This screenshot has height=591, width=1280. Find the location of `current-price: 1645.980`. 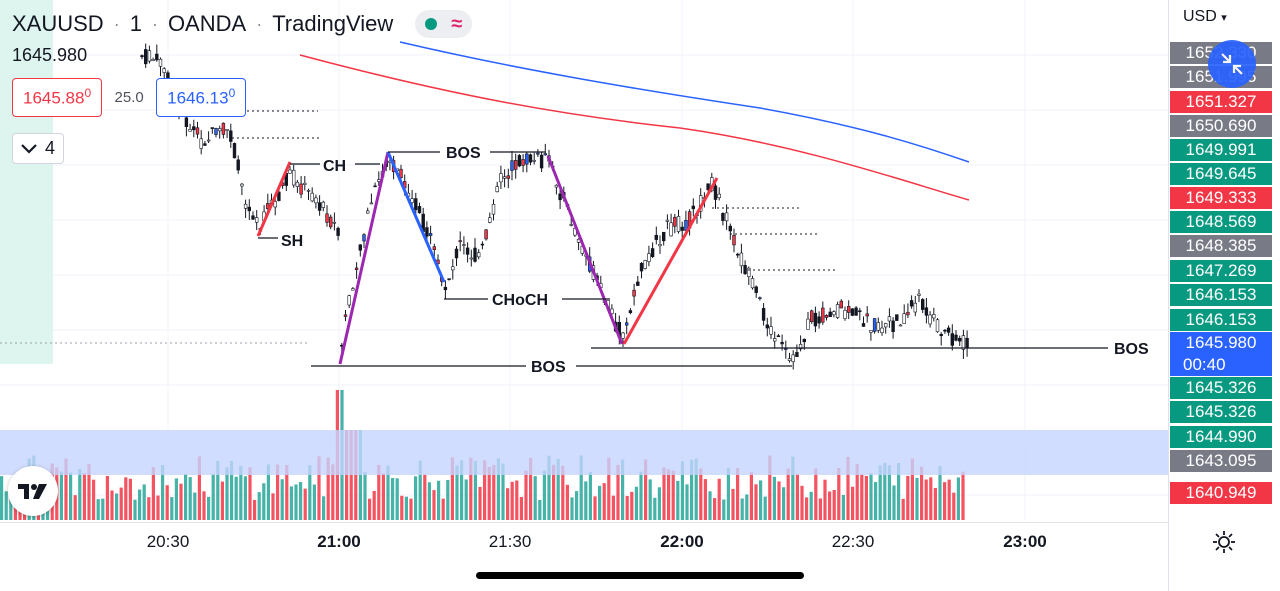

current-price: 1645.980 is located at coordinates (1221, 342).